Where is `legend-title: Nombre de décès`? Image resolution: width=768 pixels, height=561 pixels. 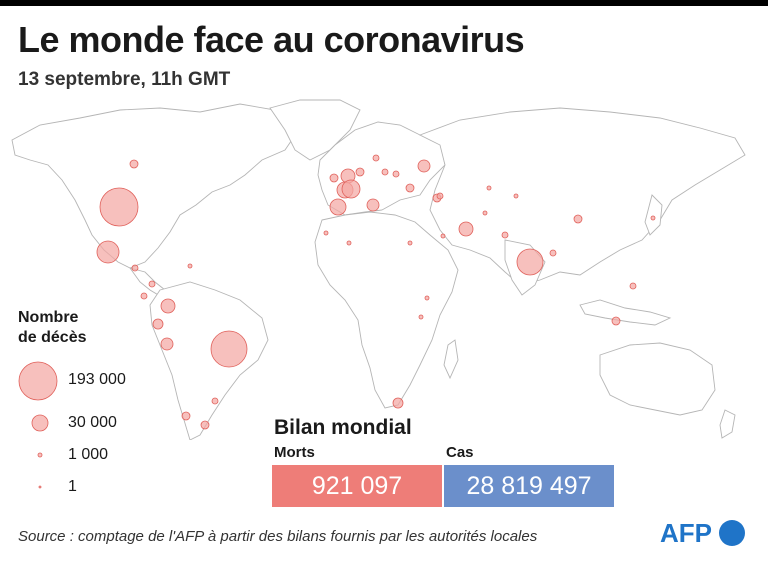
legend-title: Nombre de décès is located at coordinates (73, 328).